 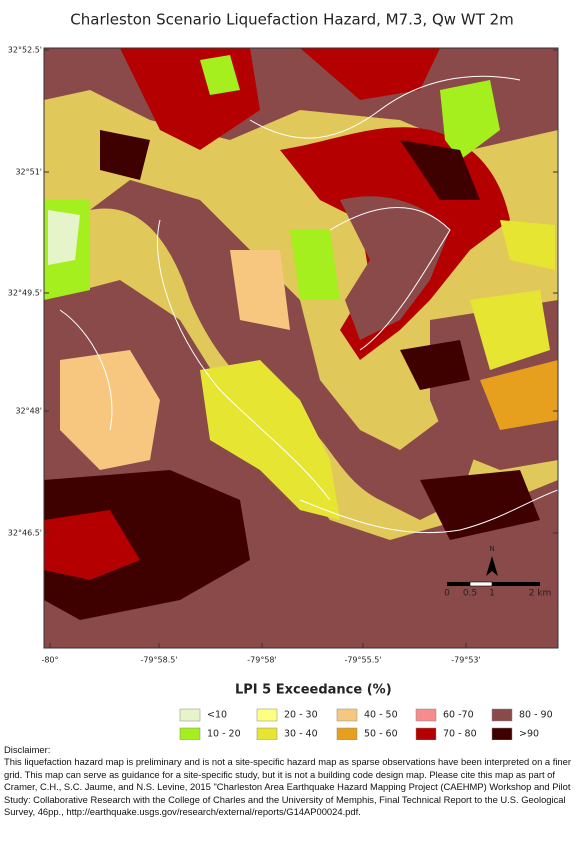 I want to click on longitude-label: -79°58', so click(x=261, y=660).